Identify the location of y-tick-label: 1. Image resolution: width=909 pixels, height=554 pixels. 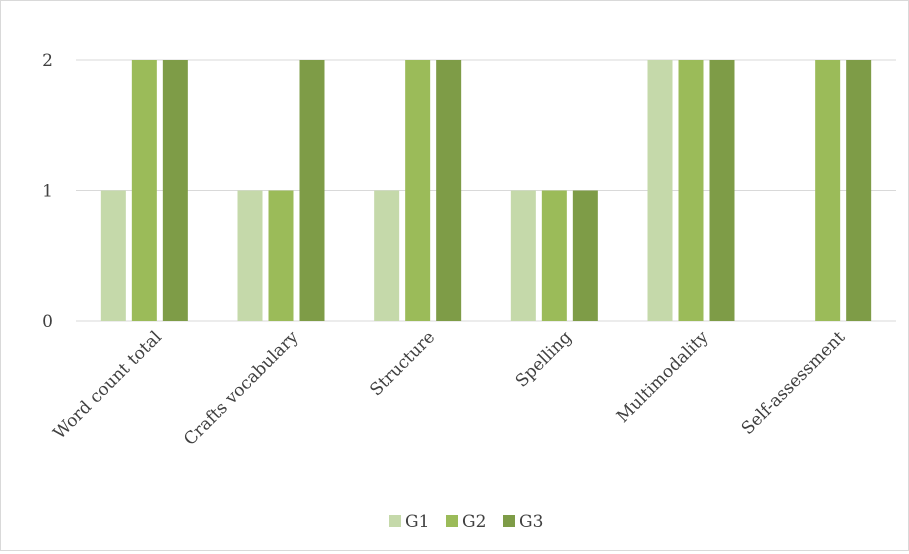
(47, 192).